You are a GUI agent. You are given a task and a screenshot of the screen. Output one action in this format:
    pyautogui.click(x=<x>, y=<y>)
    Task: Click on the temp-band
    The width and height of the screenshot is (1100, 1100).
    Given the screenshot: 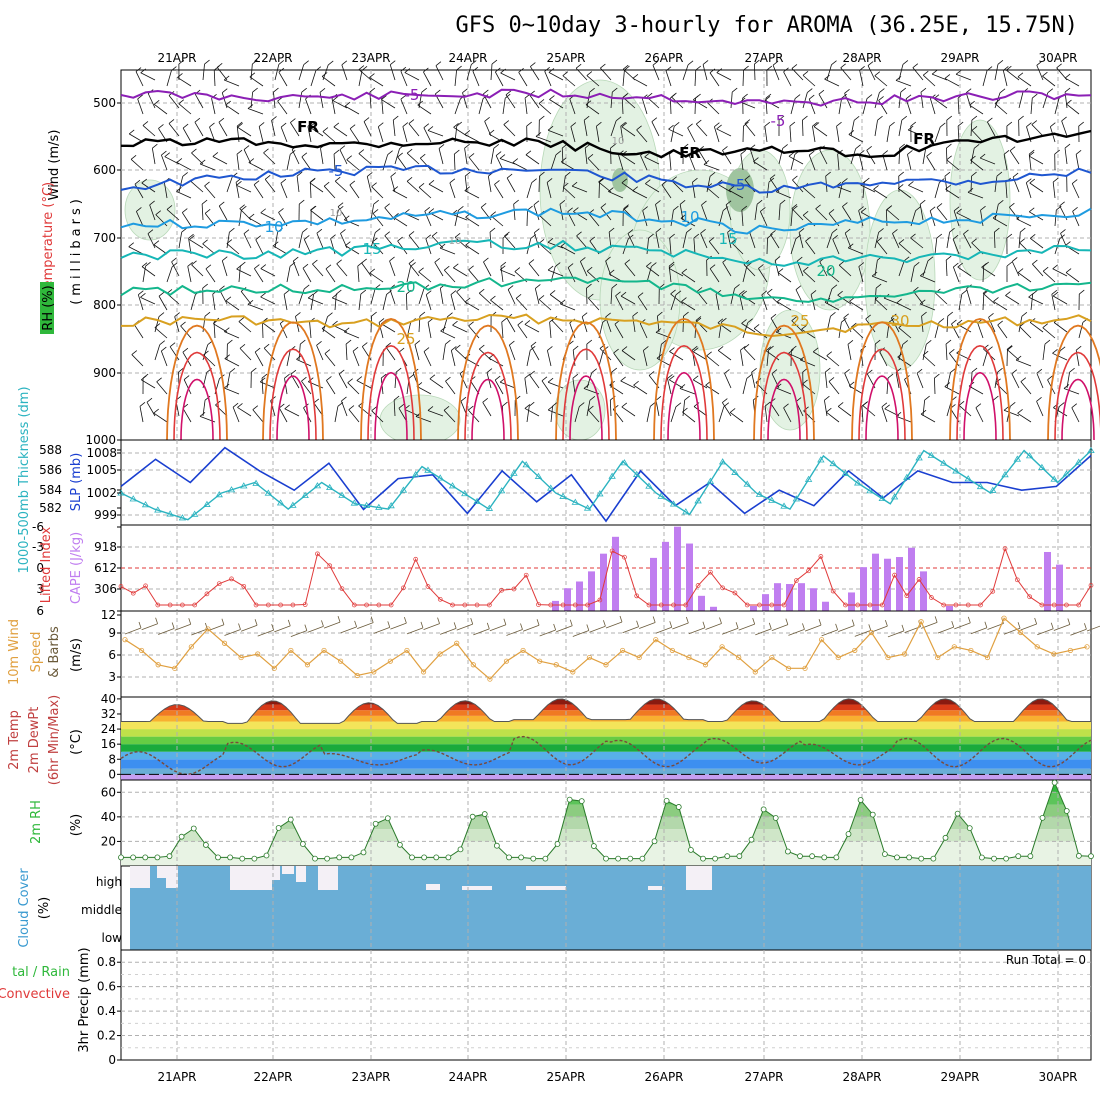 What is the action you would take?
    pyautogui.click(x=606, y=771)
    